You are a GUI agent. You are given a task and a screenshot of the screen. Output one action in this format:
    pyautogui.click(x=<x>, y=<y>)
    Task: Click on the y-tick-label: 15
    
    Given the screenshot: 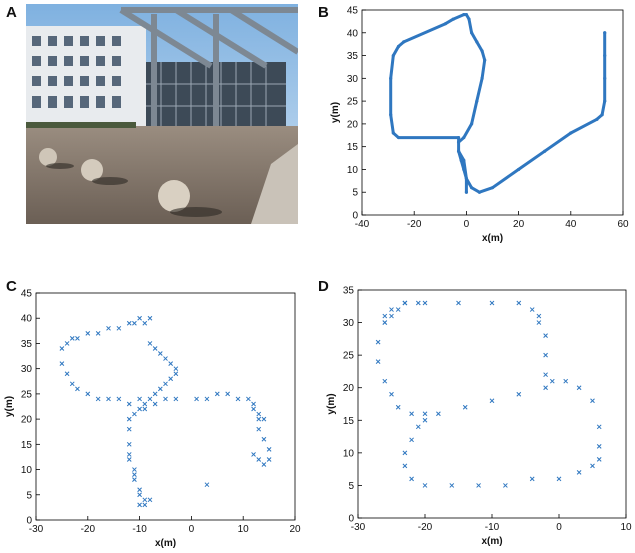 What is the action you would take?
    pyautogui.click(x=27, y=445)
    